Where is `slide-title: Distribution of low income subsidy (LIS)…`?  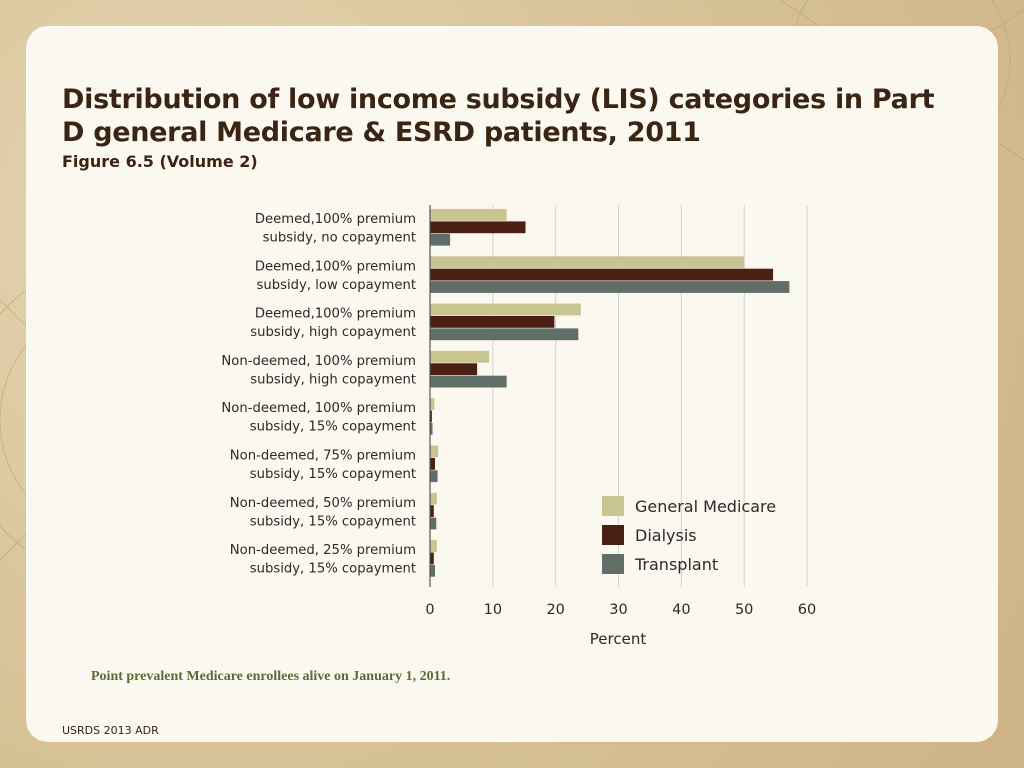
slide-title: Distribution of low income subsidy (LIS)… is located at coordinates (498, 116).